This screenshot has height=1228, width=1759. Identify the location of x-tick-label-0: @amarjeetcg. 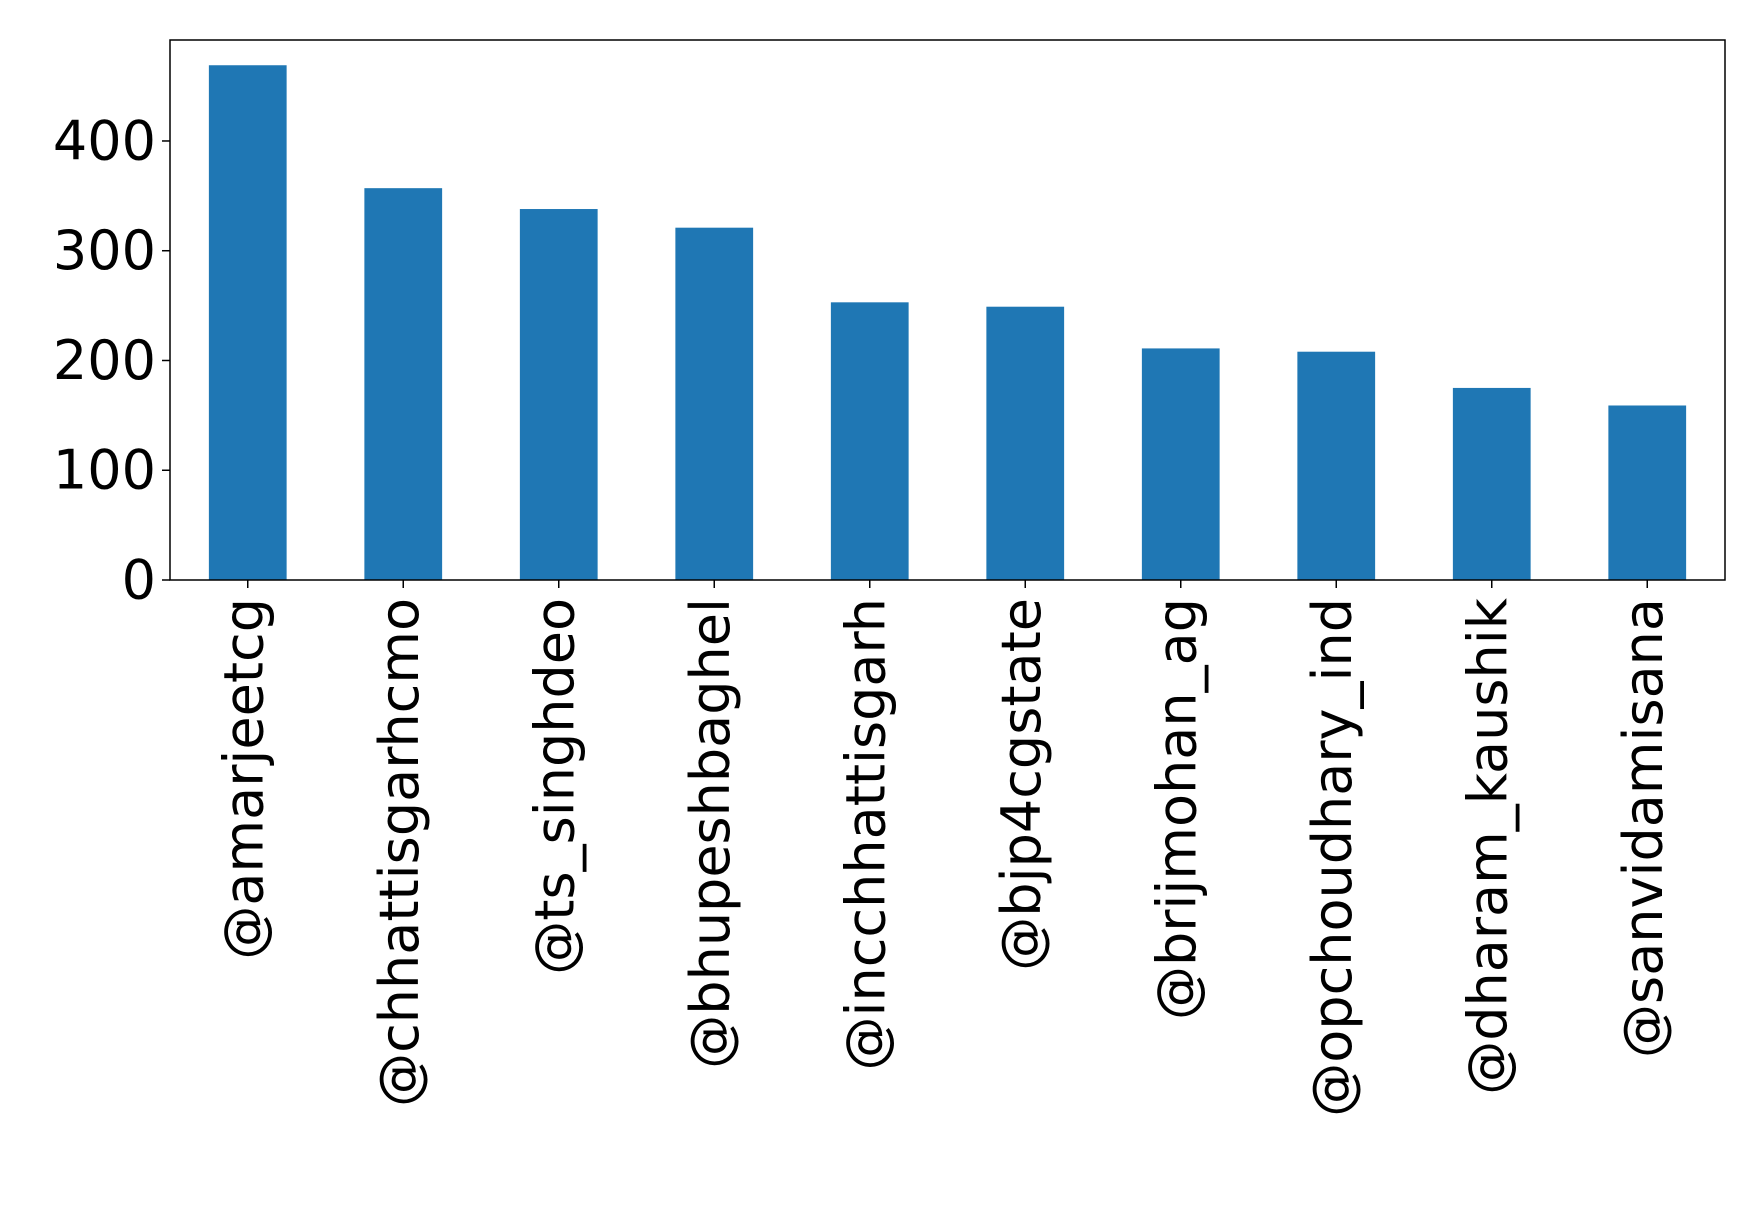
(243, 779).